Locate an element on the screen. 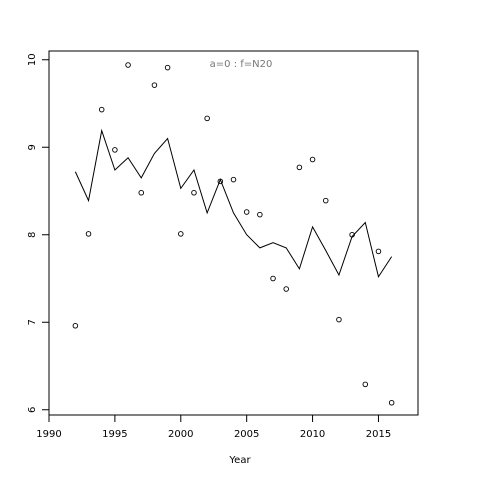 This screenshot has height=480, width=480. y-tick-label: 10 is located at coordinates (32, 59).